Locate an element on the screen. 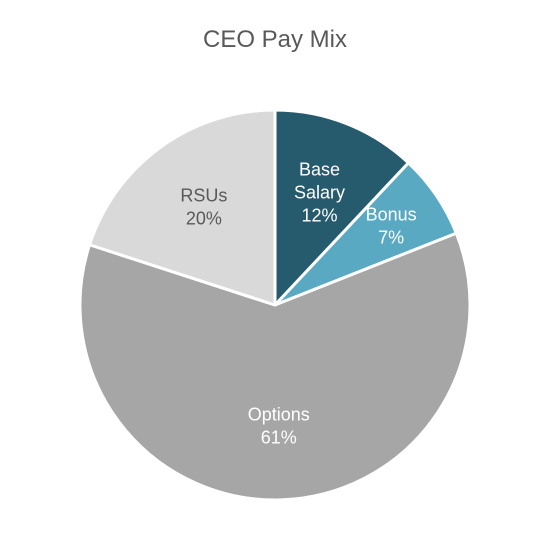 Image resolution: width=550 pixels, height=550 pixels. pie-label-line: Salary is located at coordinates (319, 193).